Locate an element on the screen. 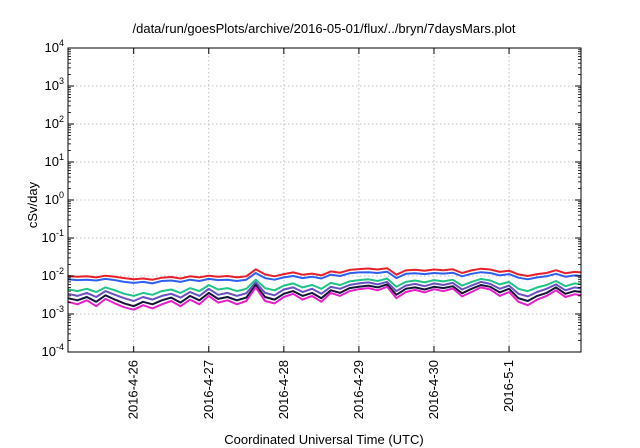 This screenshot has width=640, height=448. x-tick-label: 2016-4-26 is located at coordinates (133, 389).